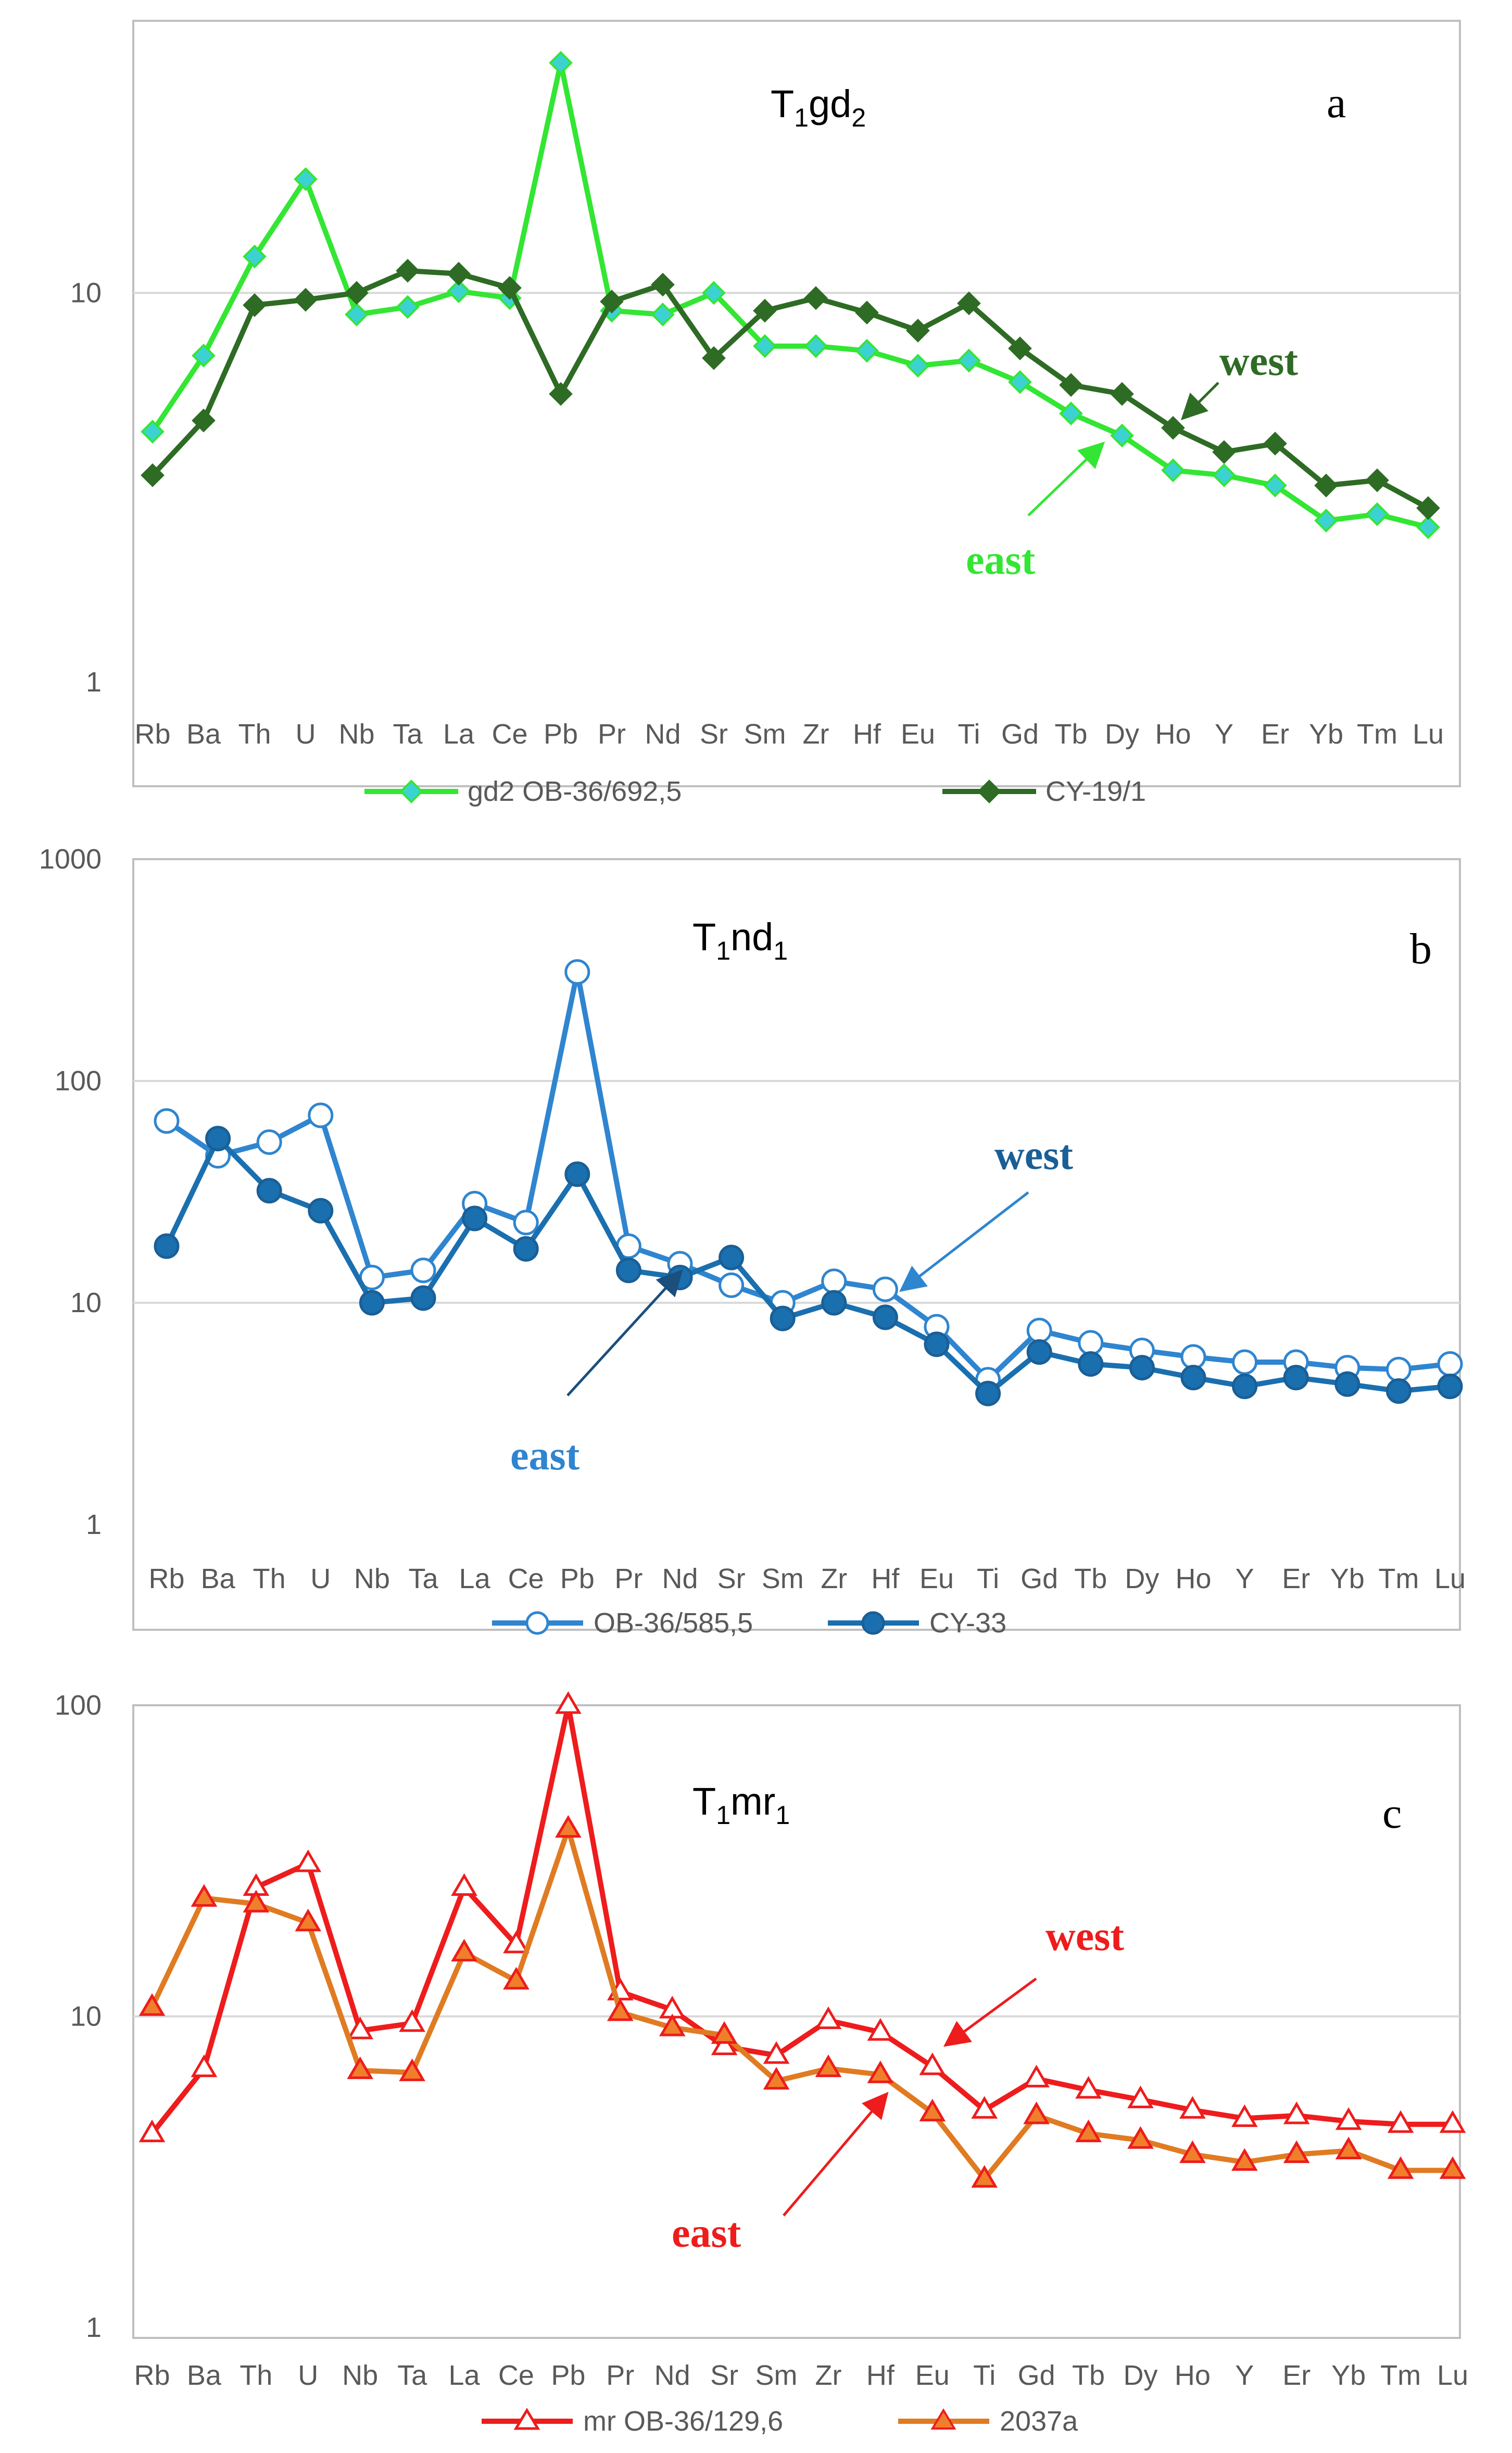 This screenshot has width=1512, height=2453. I want to click on x-tick-label: Ce, so click(510, 735).